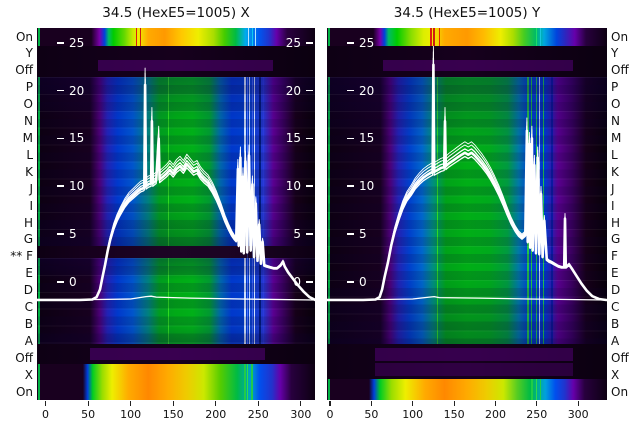  What do you see at coordinates (625, 220) in the screenshot?
I see `row-labels-right-column: On Y Off P O N M L K J I H G F E D C B A Off X On` at bounding box center [625, 220].